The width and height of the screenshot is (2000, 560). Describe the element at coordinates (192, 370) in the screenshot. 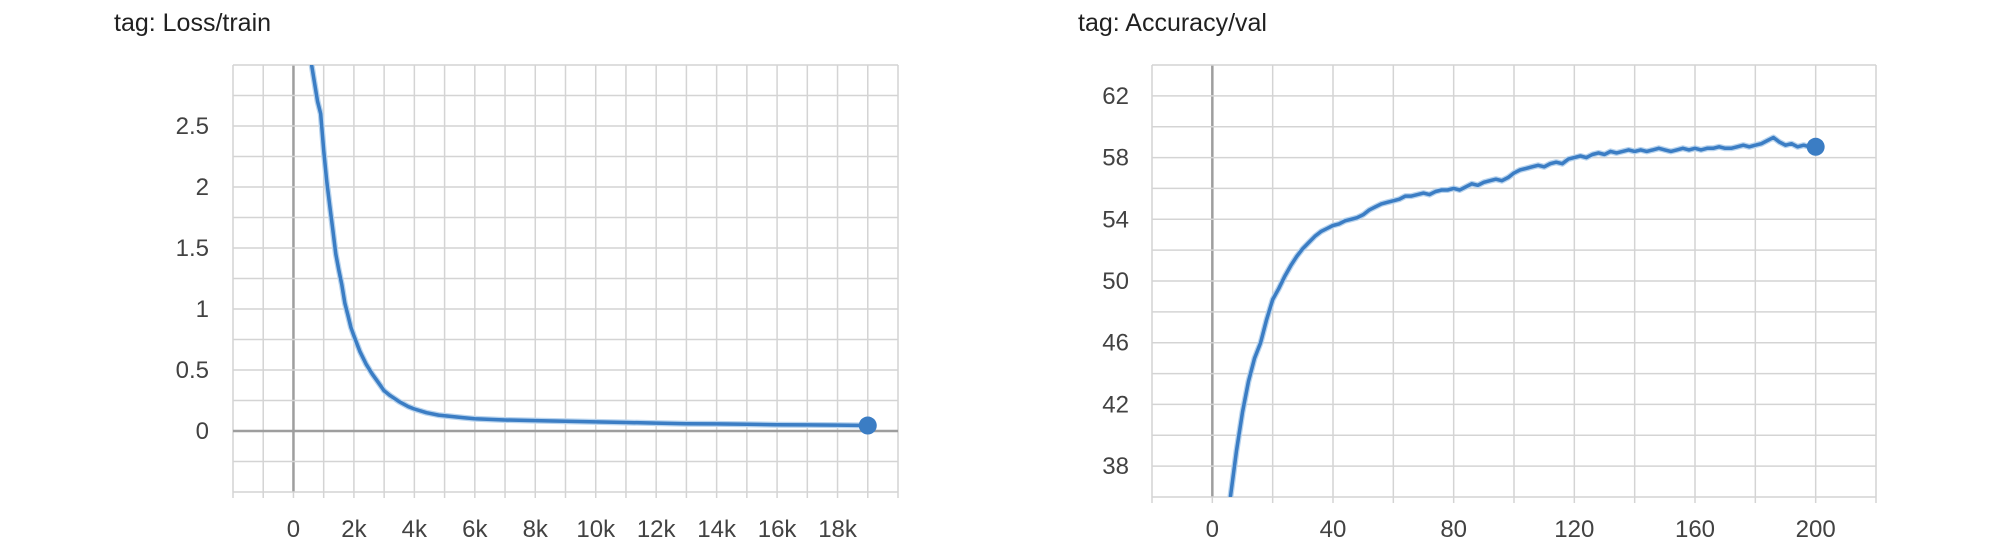

I see `y-tick-label: 0.5` at that location.